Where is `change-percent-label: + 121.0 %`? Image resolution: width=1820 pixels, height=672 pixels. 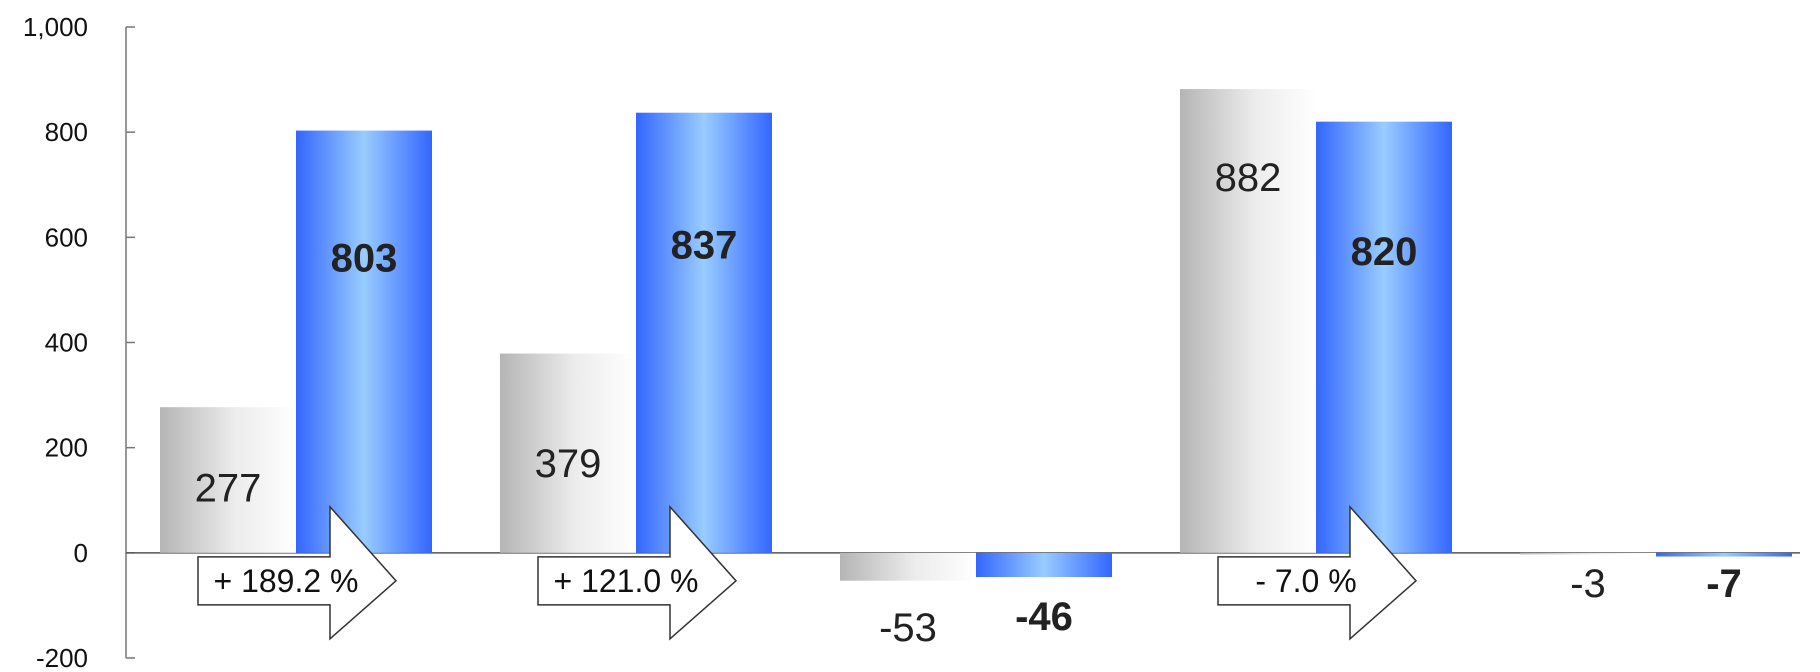
change-percent-label: + 121.0 % is located at coordinates (626, 581).